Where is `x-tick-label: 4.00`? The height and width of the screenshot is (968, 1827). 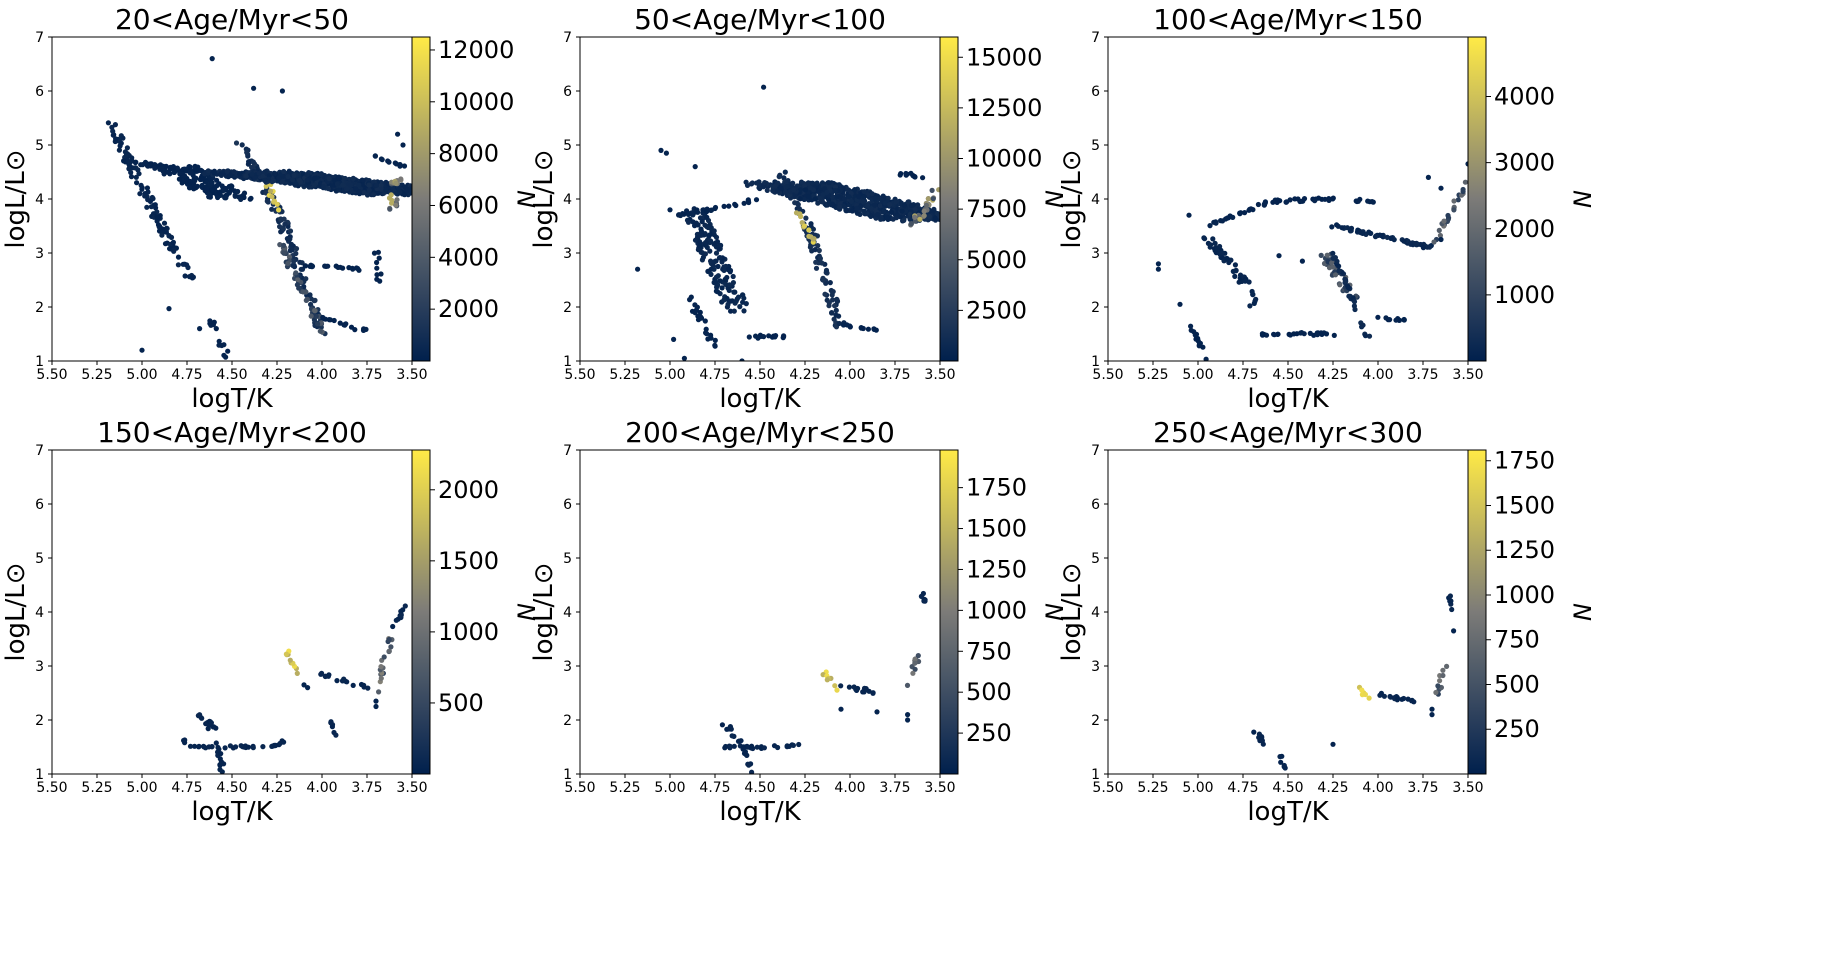 x-tick-label: 4.00 is located at coordinates (1377, 788).